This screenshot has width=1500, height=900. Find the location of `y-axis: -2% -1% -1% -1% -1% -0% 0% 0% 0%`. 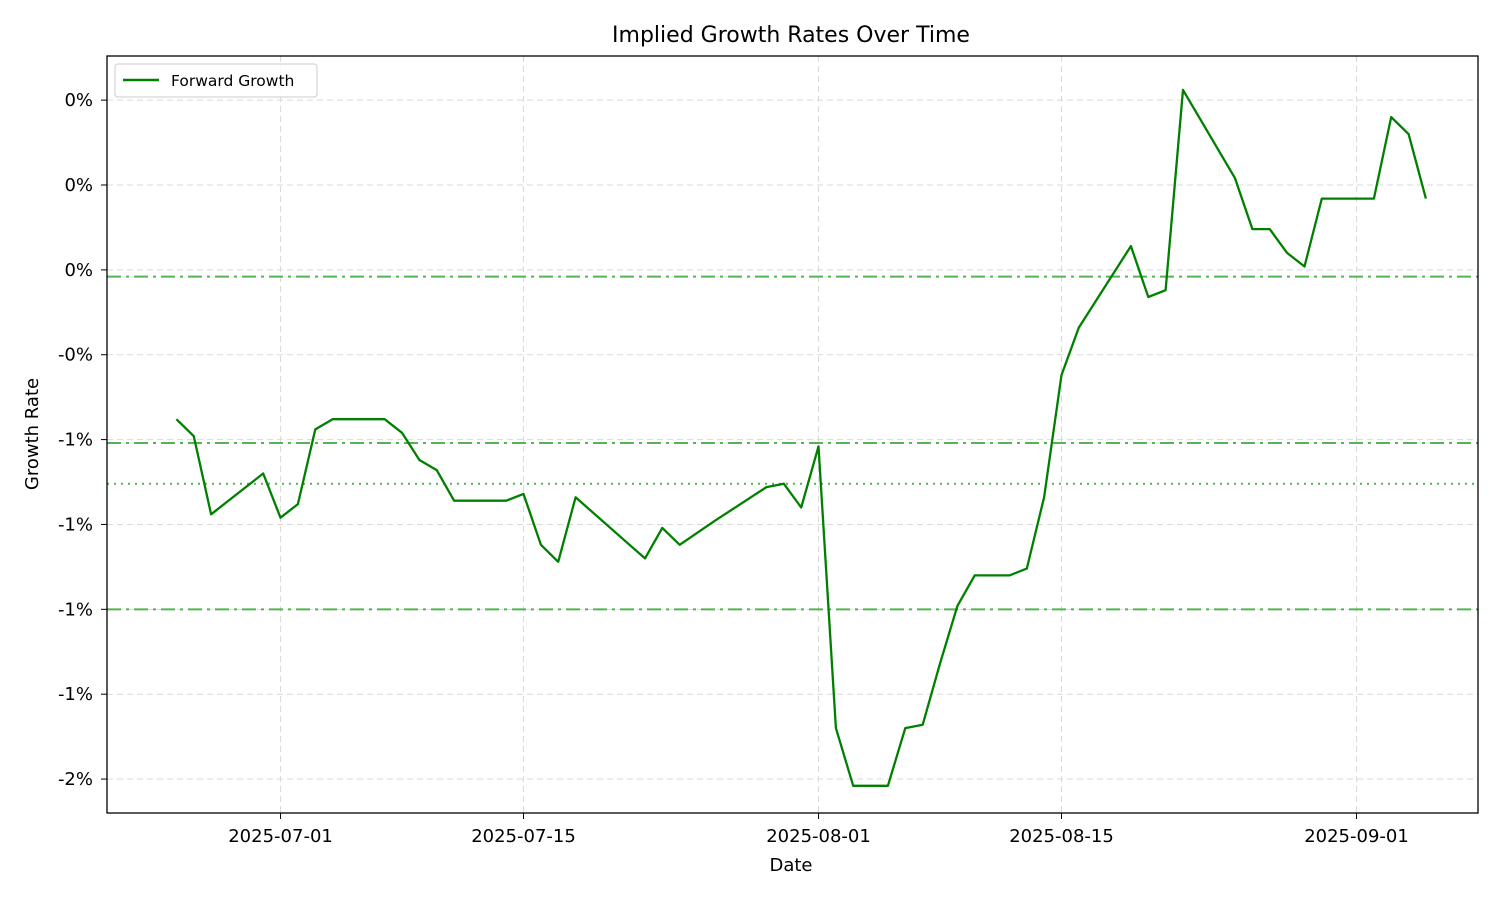

y-axis: -2% -1% -1% -1% -1% -0% 0% 0% 0% is located at coordinates (82, 440).